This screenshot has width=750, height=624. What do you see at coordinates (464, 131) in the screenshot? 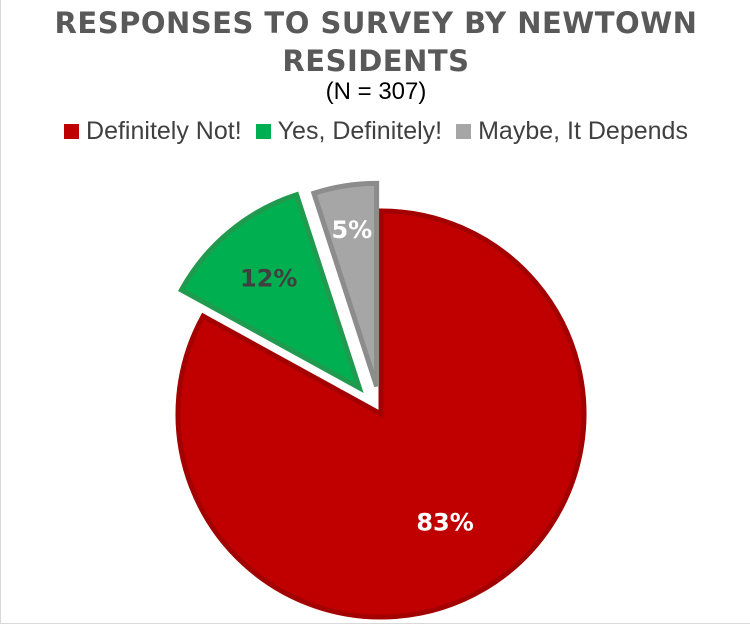
I see `legend-swatch-maybe` at bounding box center [464, 131].